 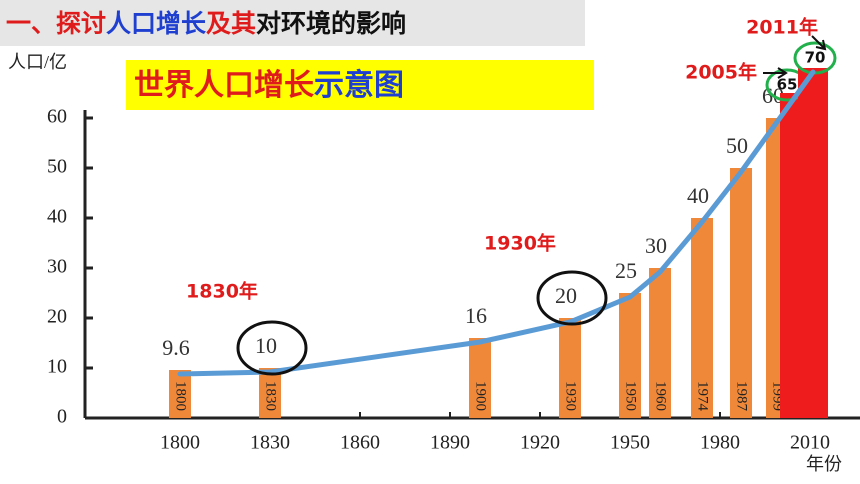 I want to click on value-label: 40, so click(x=698, y=195).